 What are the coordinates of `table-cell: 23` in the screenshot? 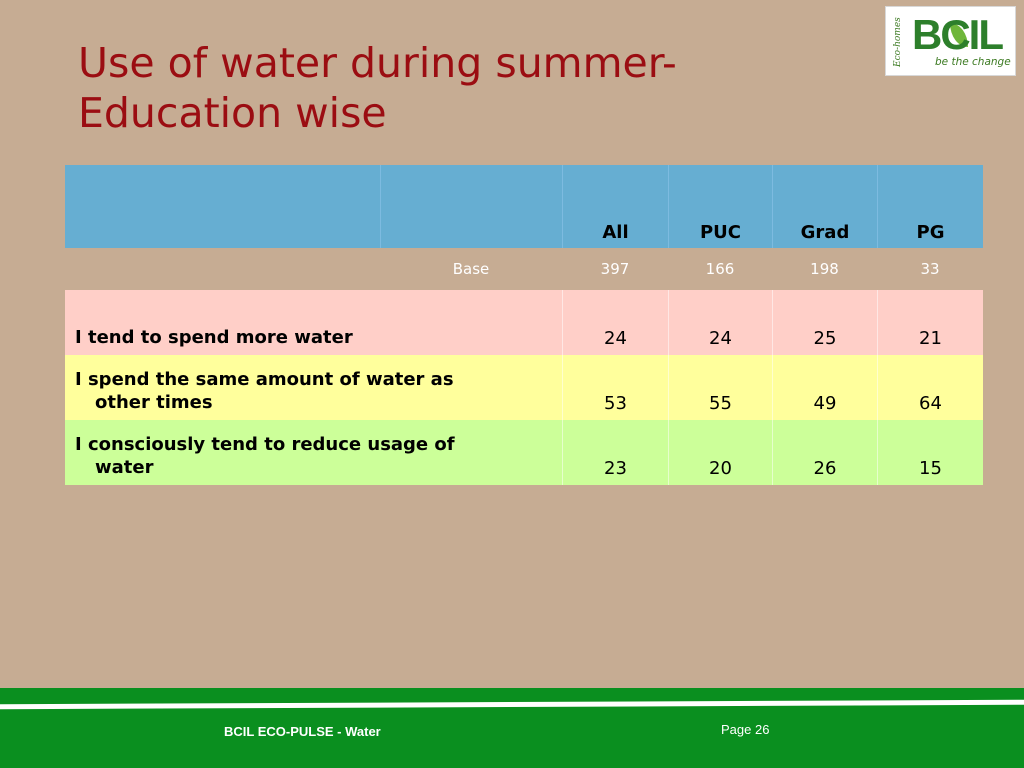 It's located at (615, 452).